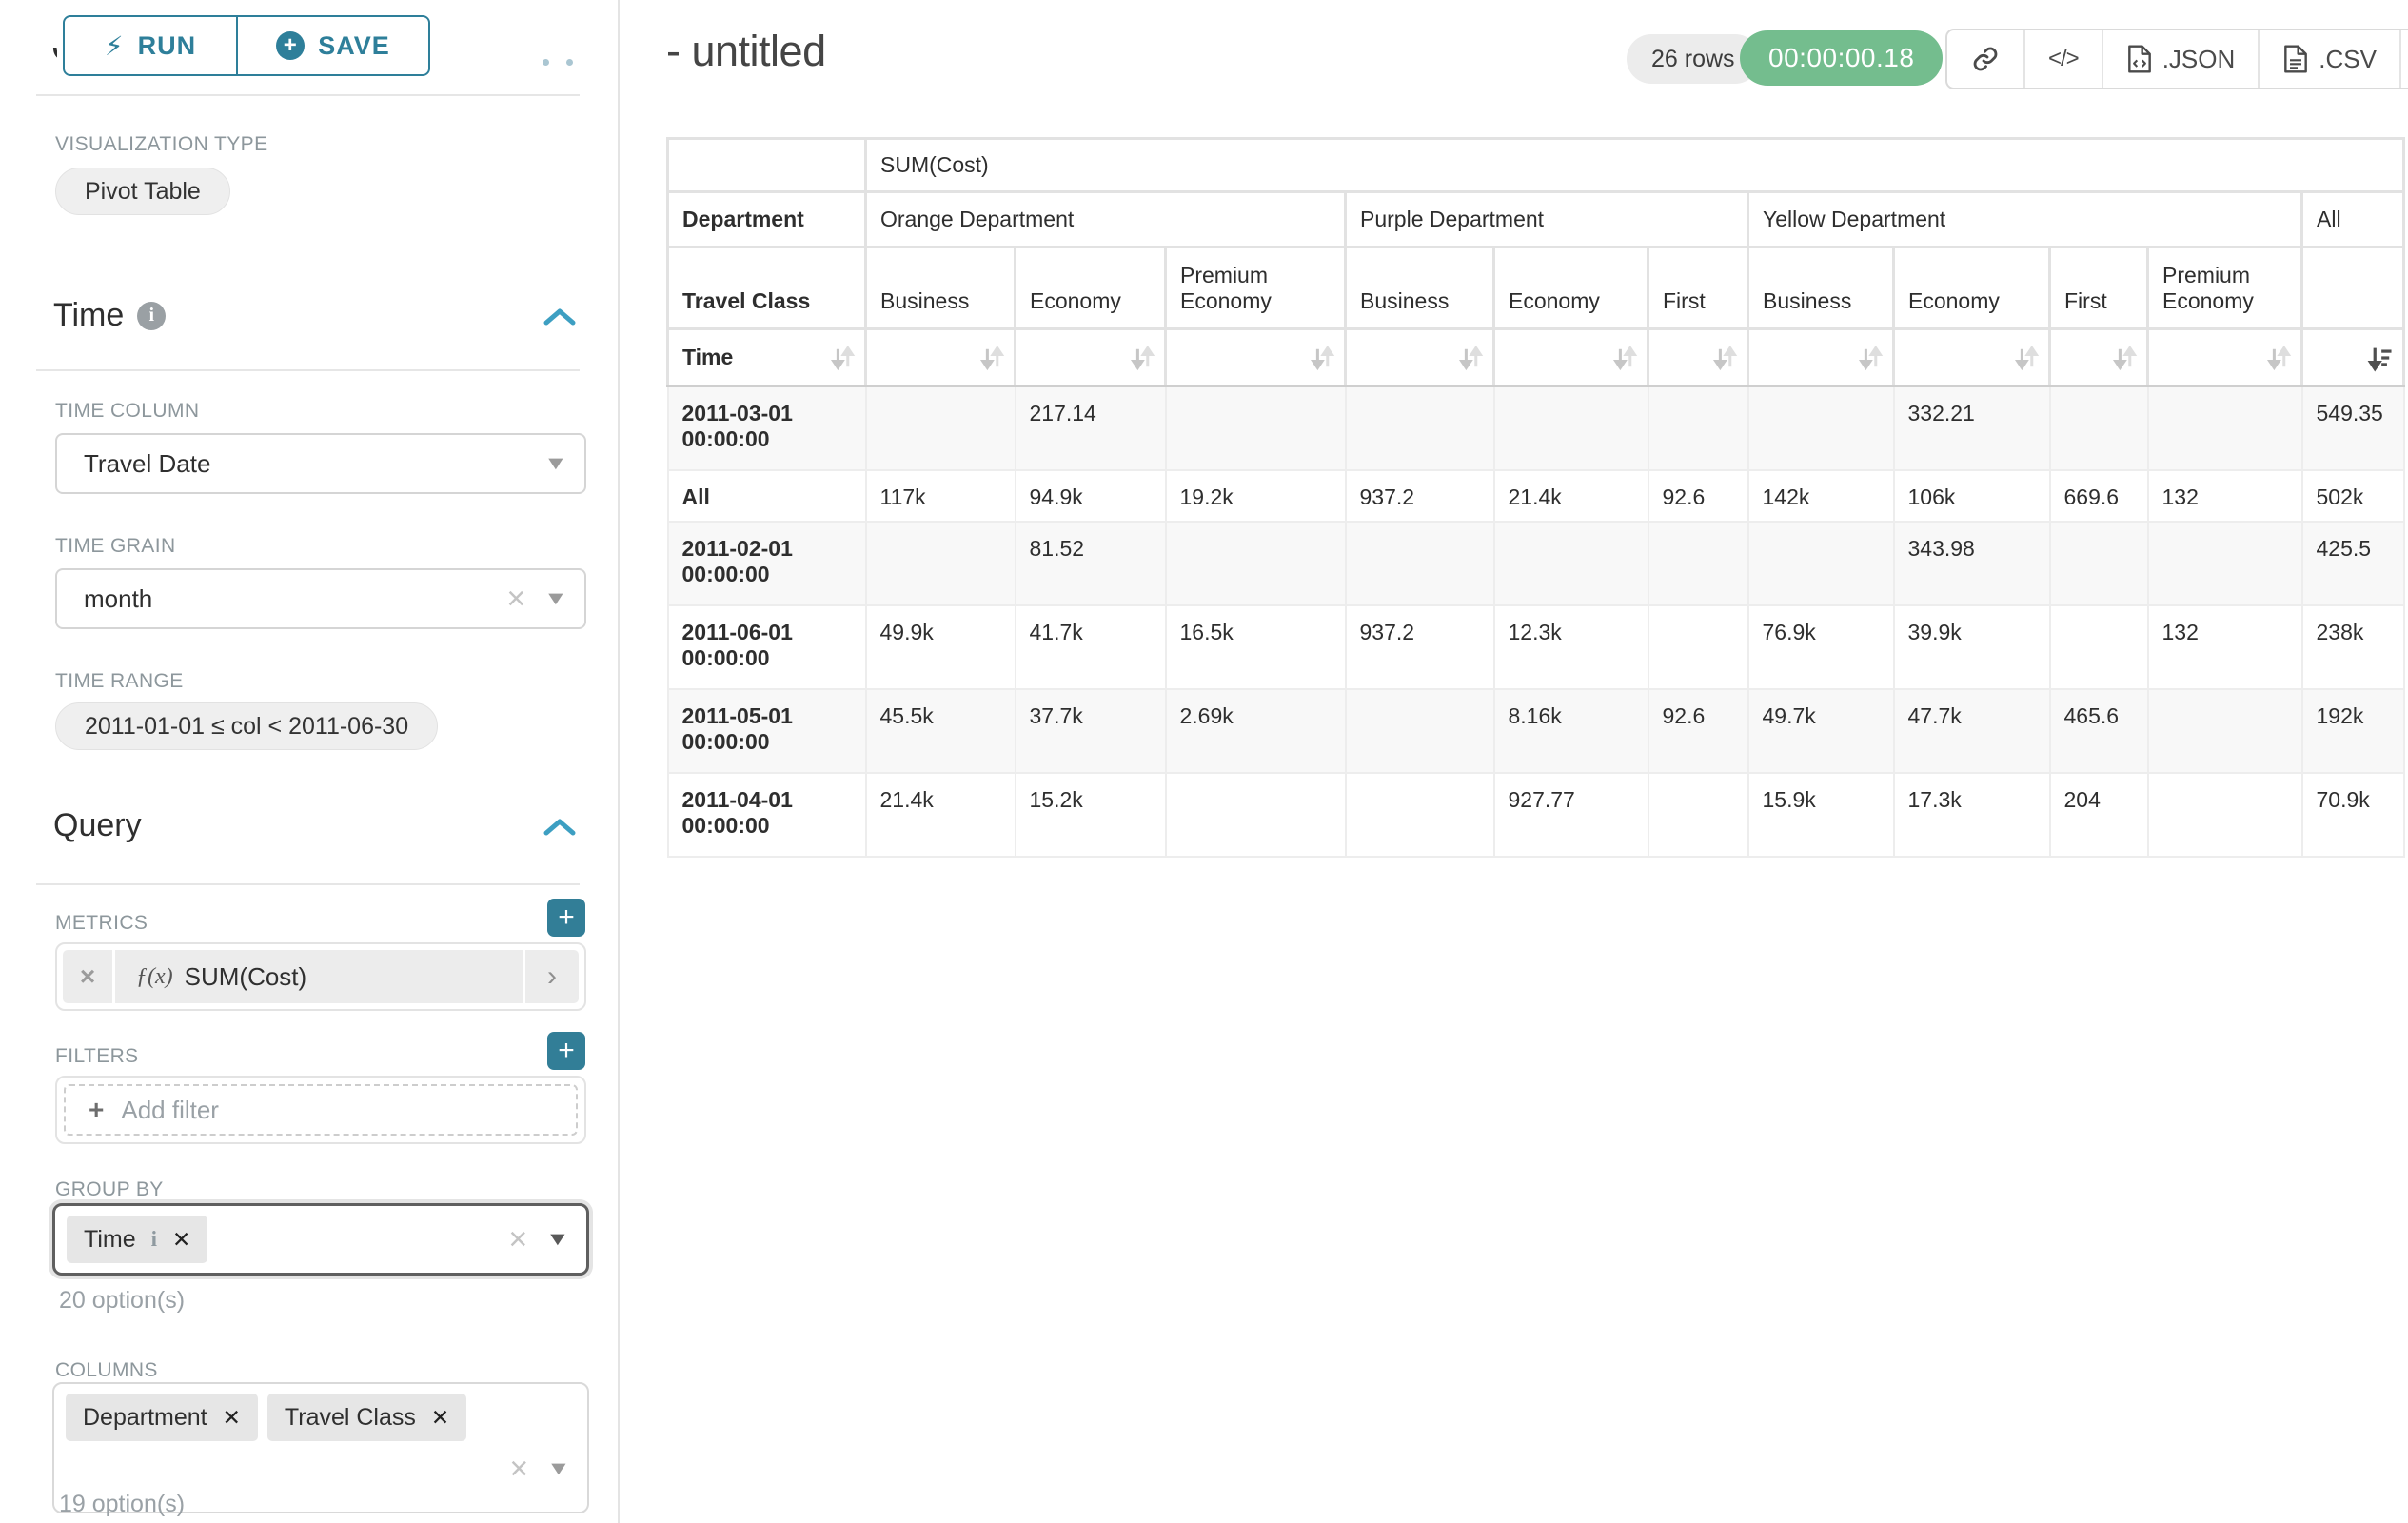 The width and height of the screenshot is (2408, 1523). What do you see at coordinates (333, 46) in the screenshot?
I see `save-button: + SAVE` at bounding box center [333, 46].